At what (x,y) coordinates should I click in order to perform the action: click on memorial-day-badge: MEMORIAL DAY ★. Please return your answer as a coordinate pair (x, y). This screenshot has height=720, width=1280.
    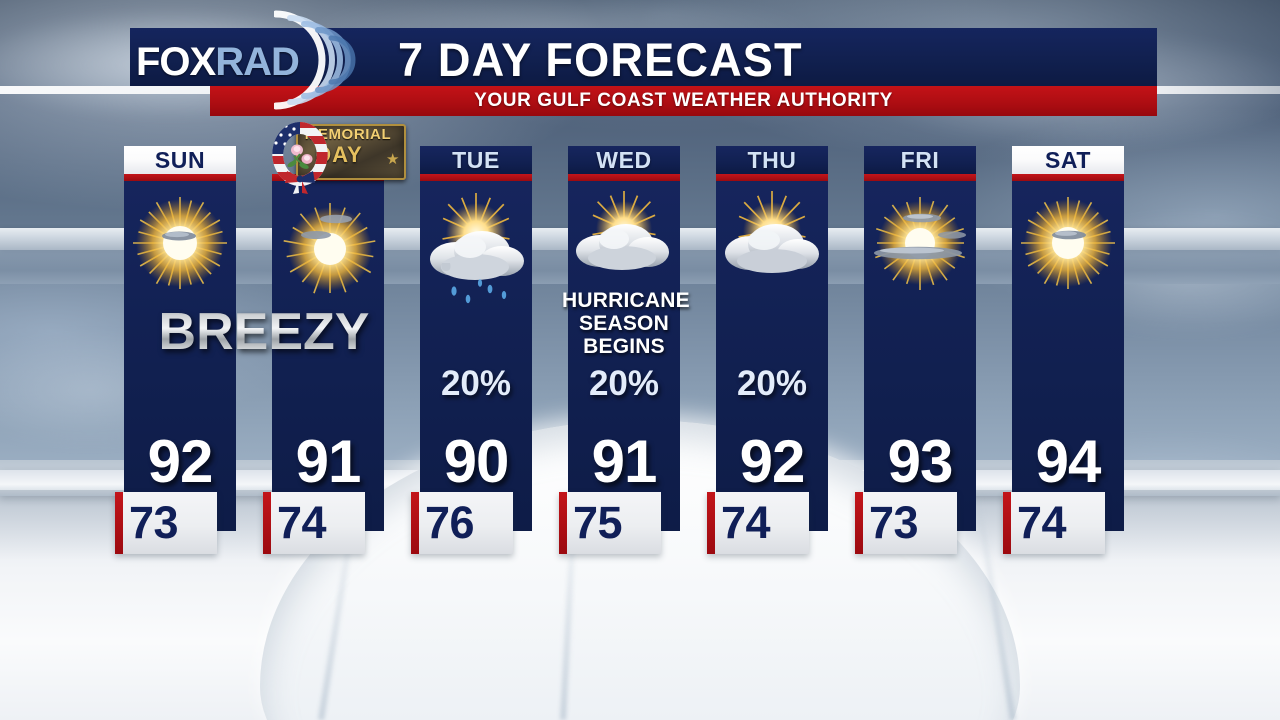
    Looking at the image, I should click on (338, 163).